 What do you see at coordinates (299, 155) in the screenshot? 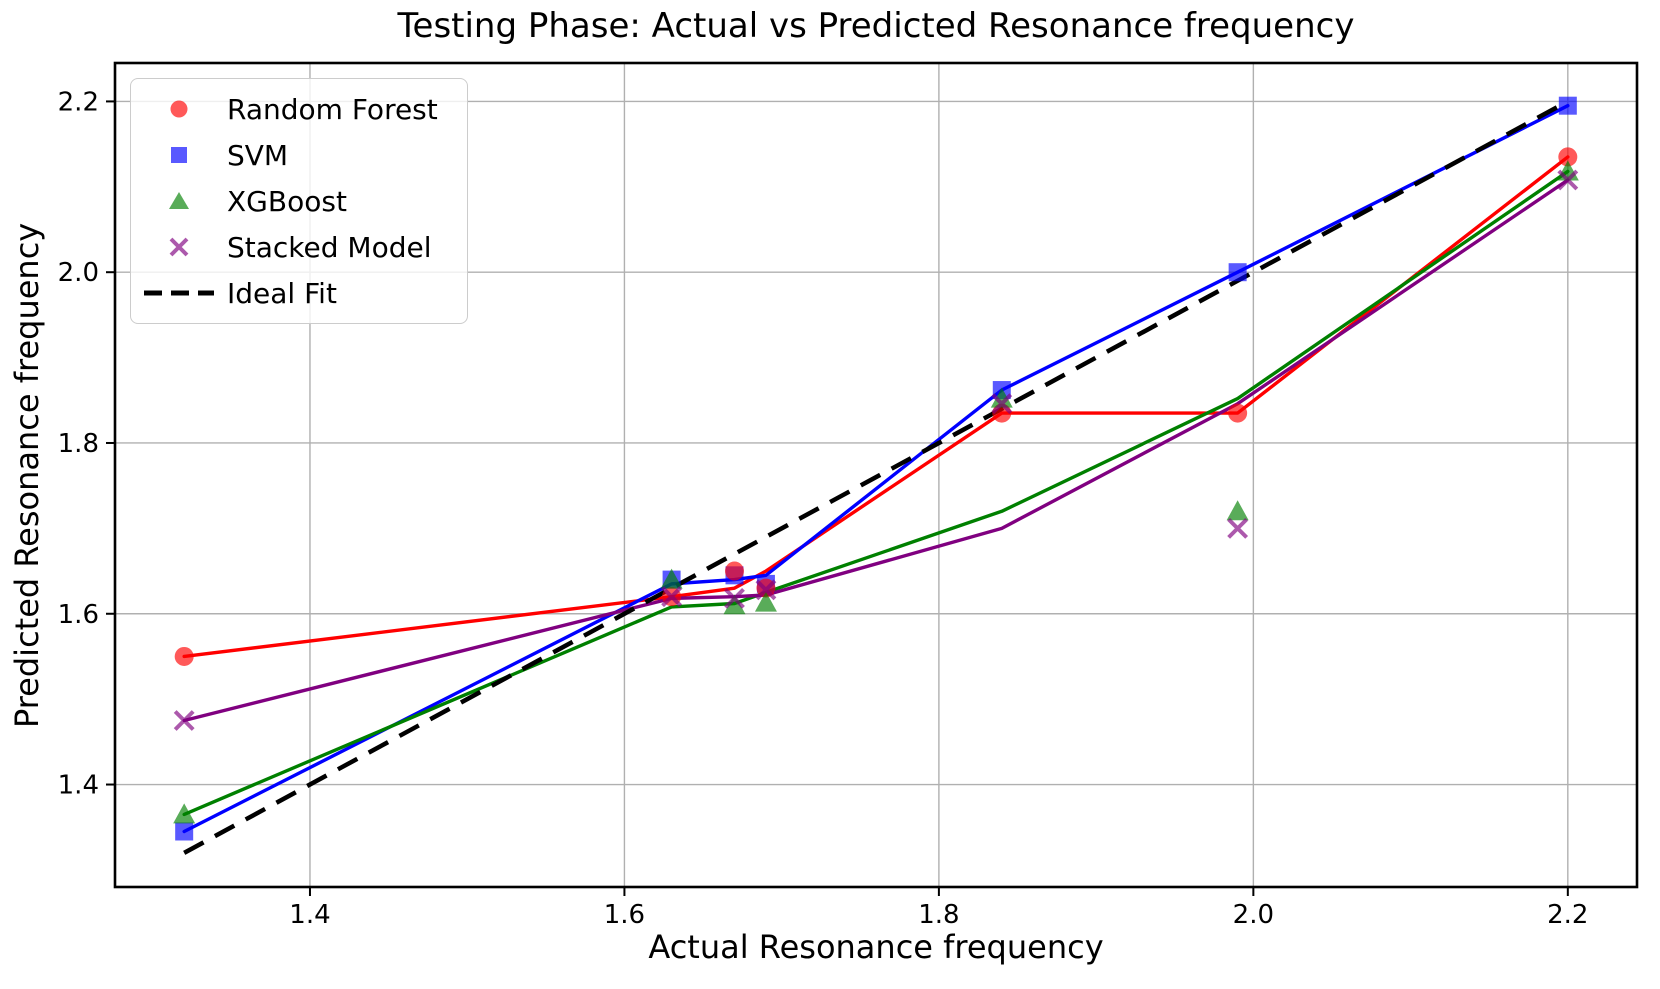
I see `legend-item-svm: SVM` at bounding box center [299, 155].